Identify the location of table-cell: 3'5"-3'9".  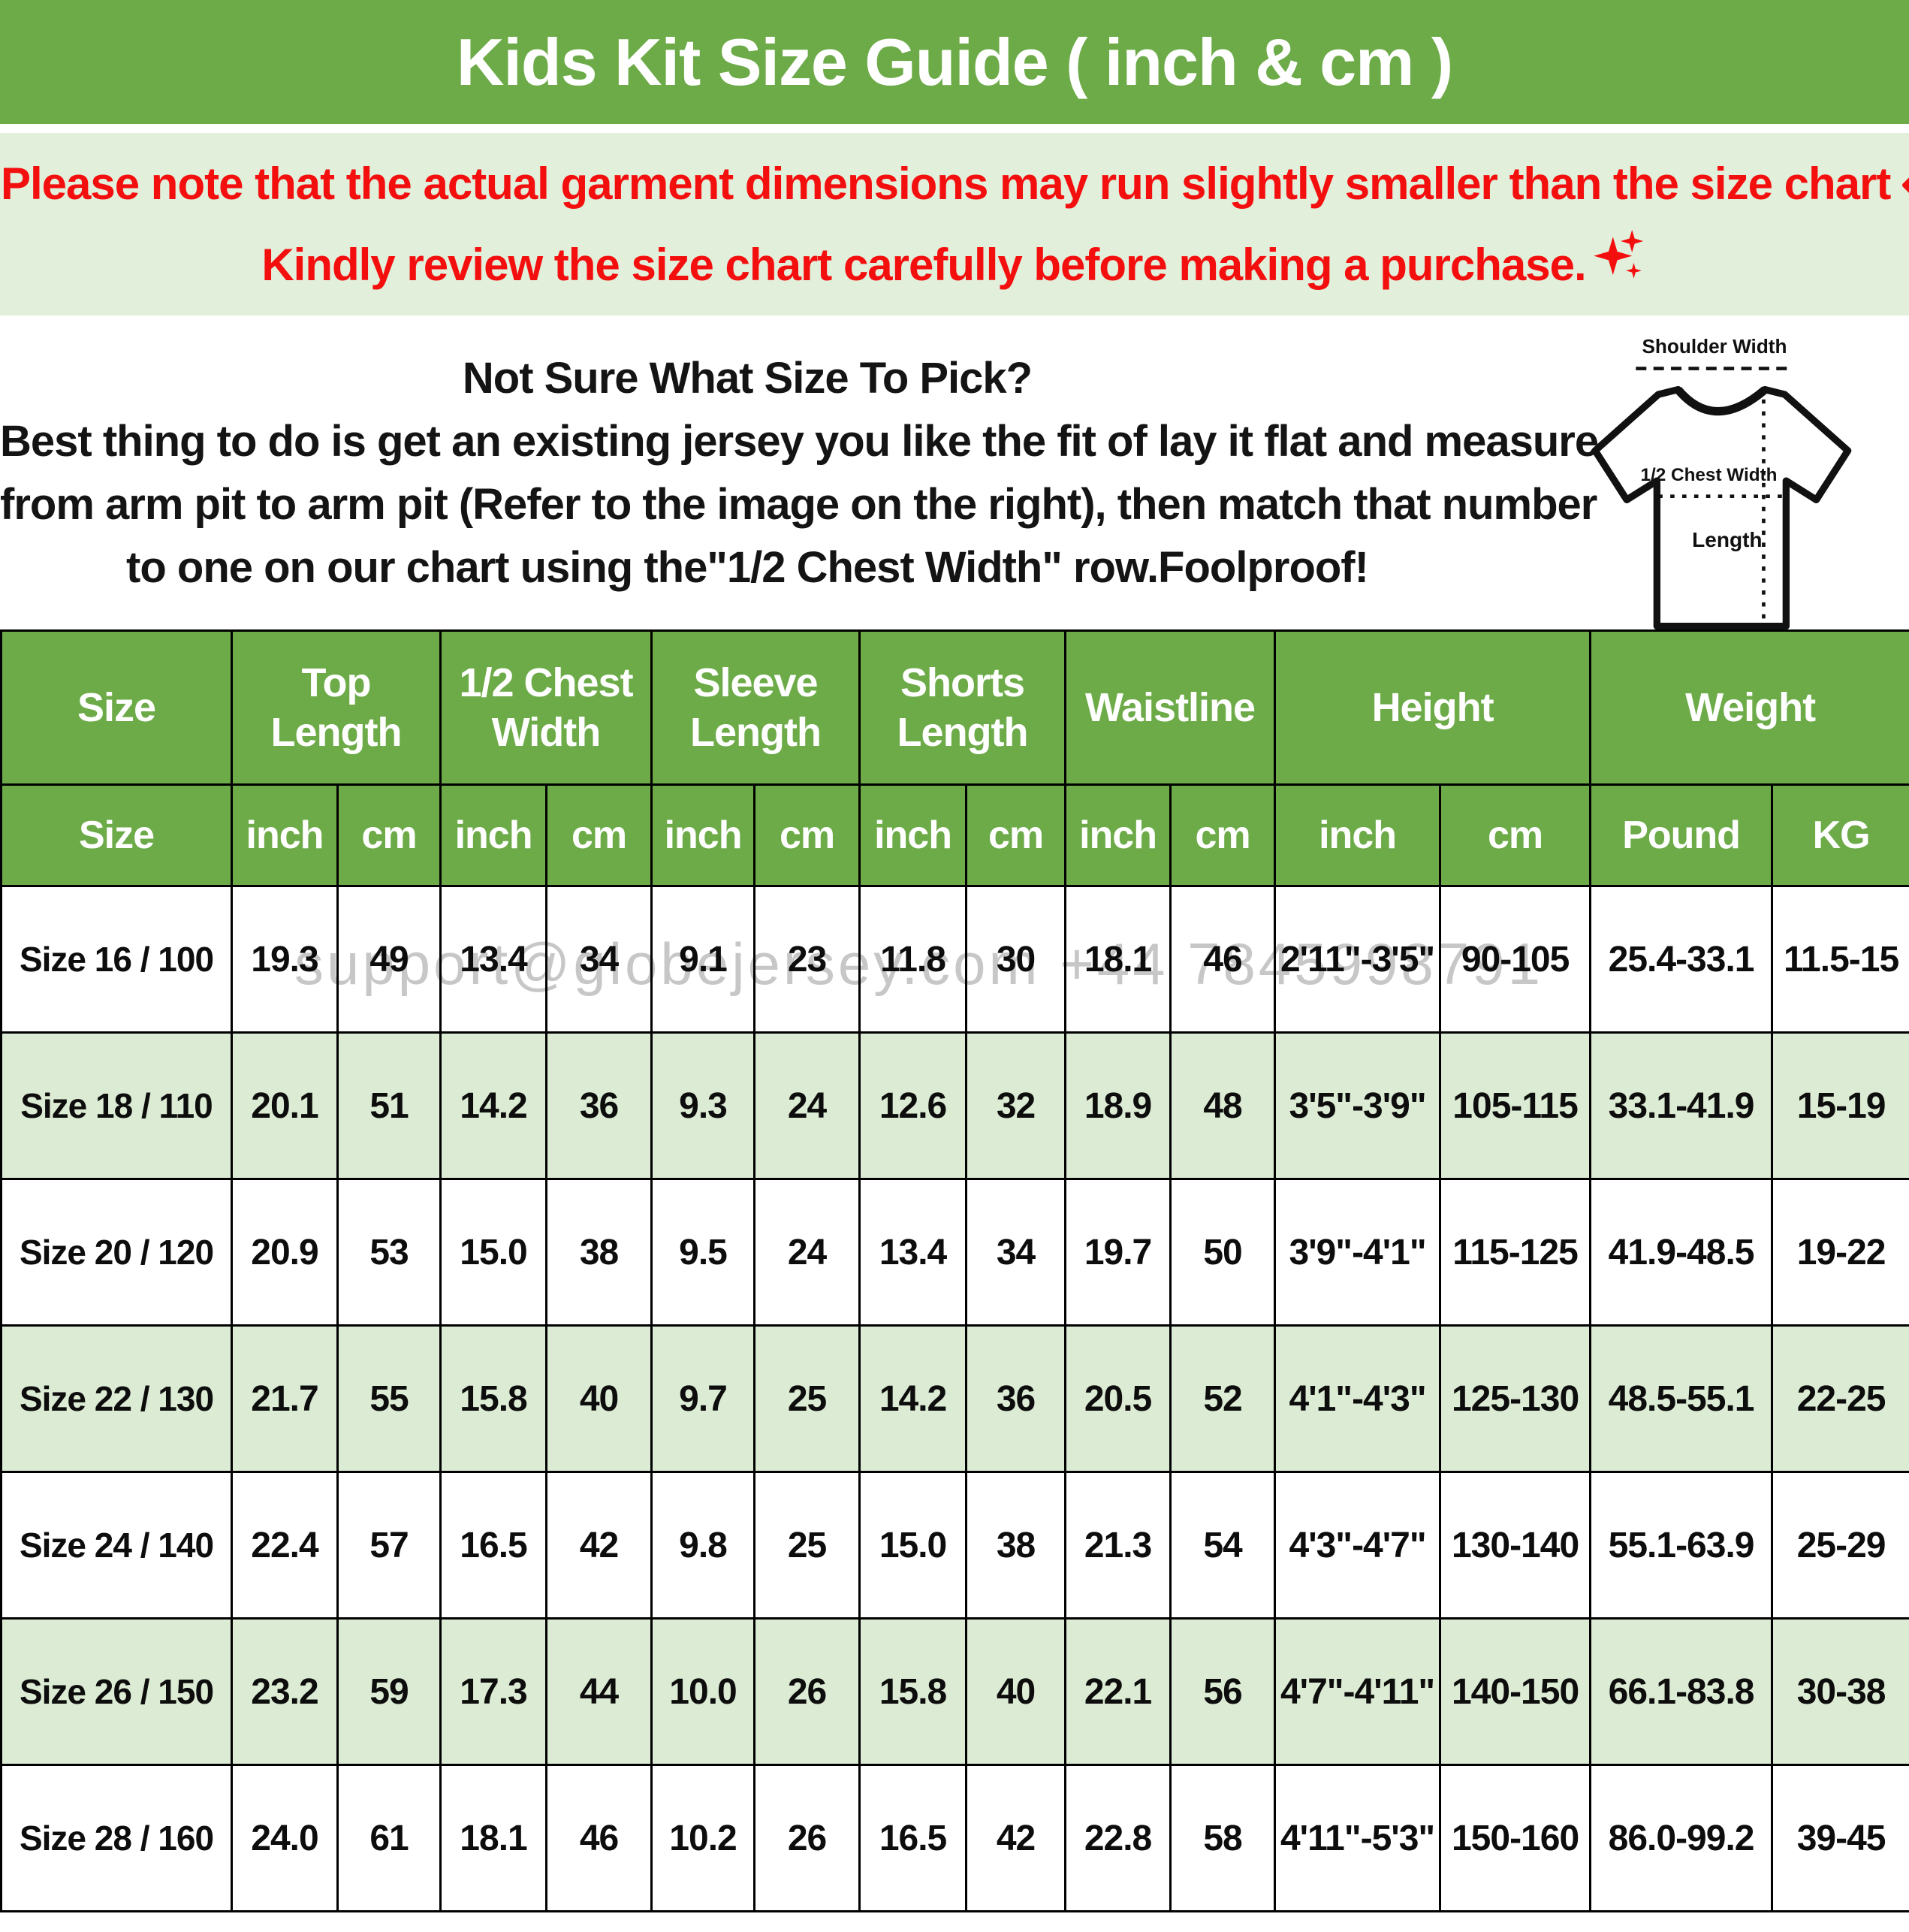
(1358, 1105).